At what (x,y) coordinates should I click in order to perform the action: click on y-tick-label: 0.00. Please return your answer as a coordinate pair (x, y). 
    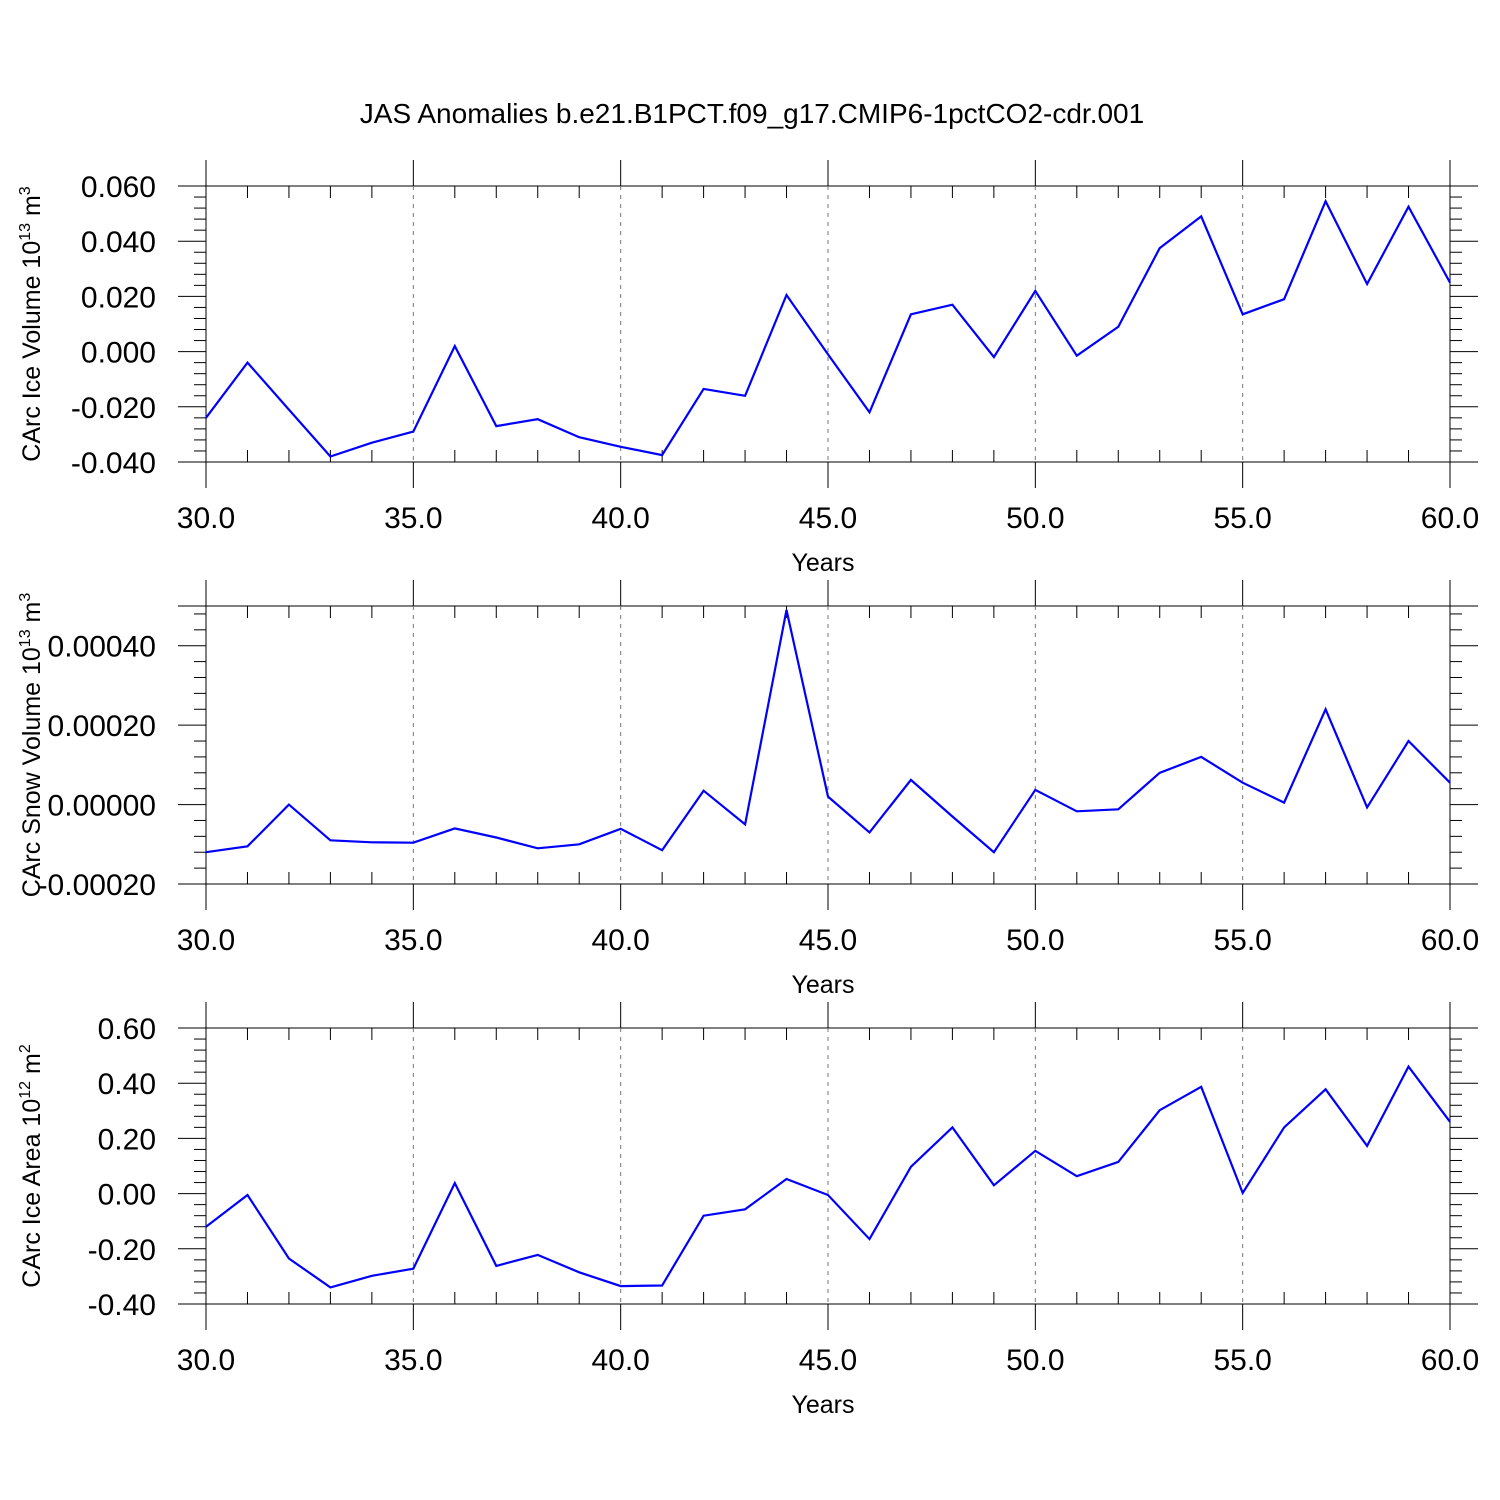
    Looking at the image, I should click on (127, 1195).